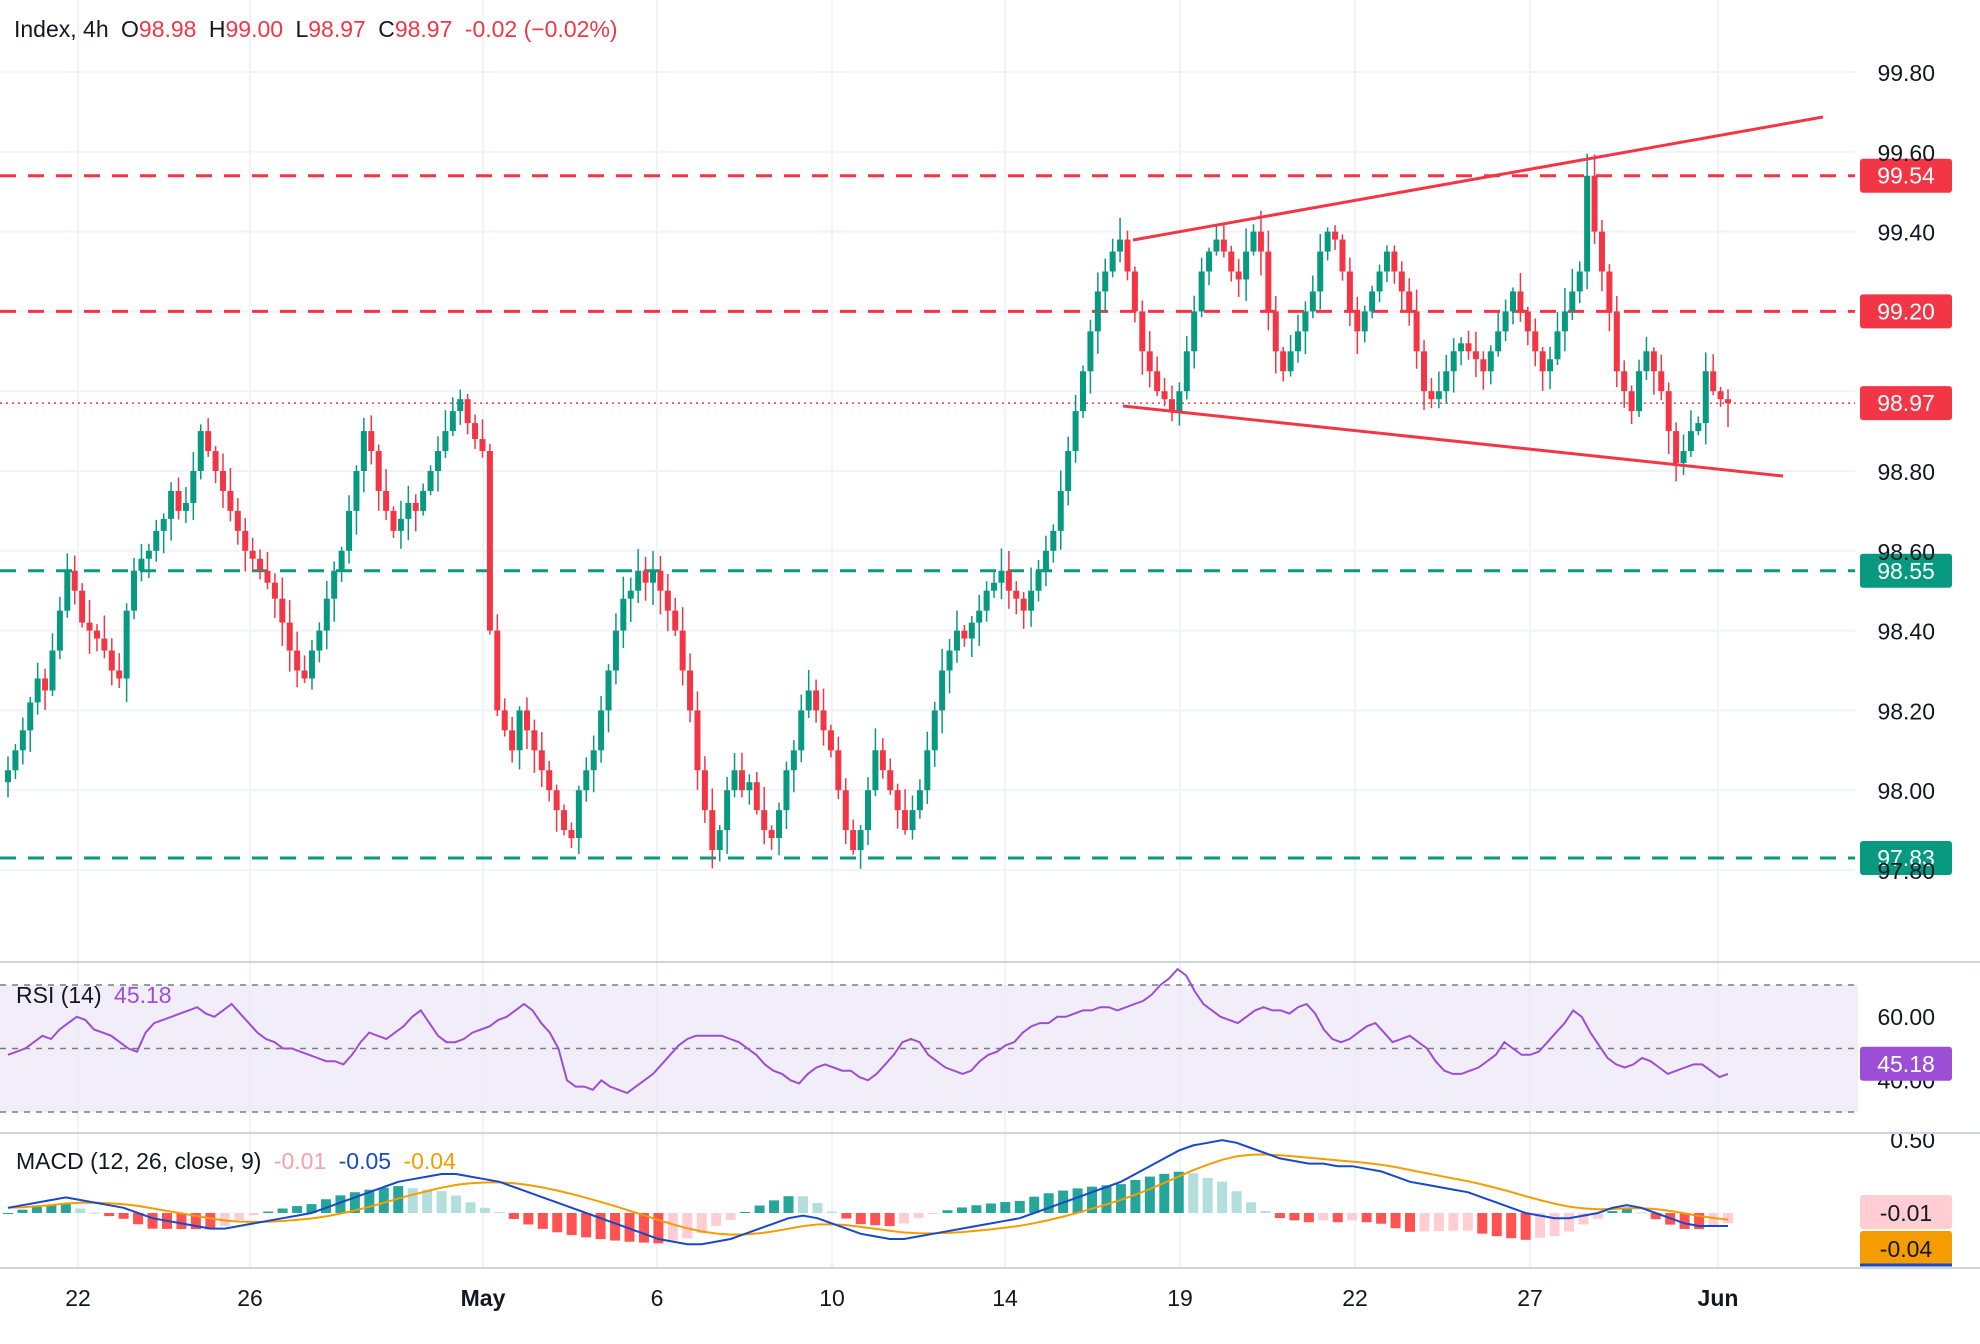 Image resolution: width=1980 pixels, height=1344 pixels. What do you see at coordinates (1355, 1298) in the screenshot?
I see `x-tick-label: 22` at bounding box center [1355, 1298].